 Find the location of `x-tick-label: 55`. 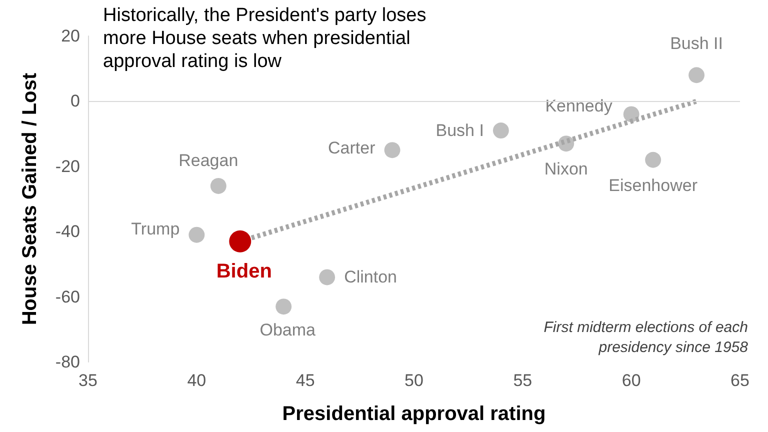

x-tick-label: 55 is located at coordinates (522, 380).